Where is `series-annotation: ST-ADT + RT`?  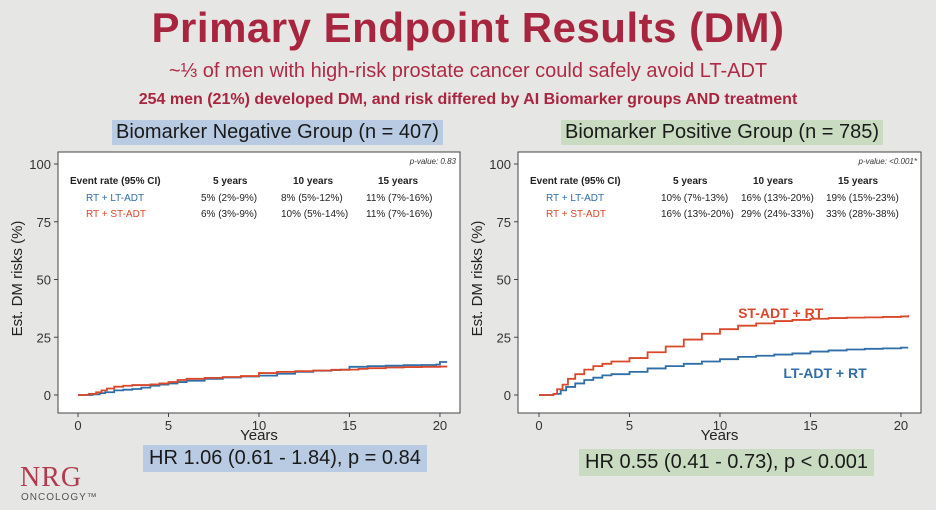
series-annotation: ST-ADT + RT is located at coordinates (781, 313).